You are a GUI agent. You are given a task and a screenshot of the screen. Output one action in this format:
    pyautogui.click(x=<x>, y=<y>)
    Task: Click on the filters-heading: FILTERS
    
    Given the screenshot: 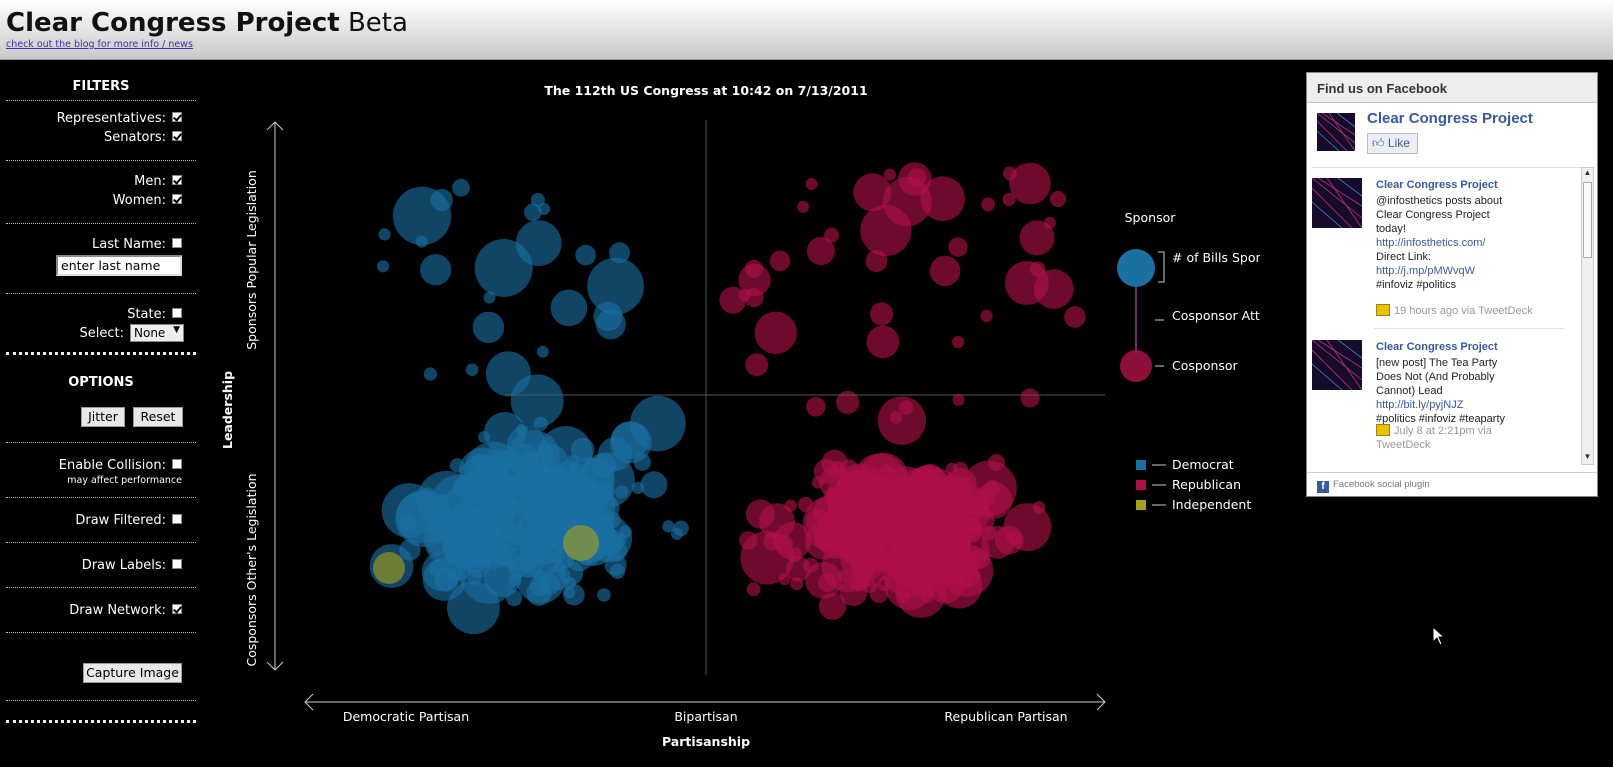 What is the action you would take?
    pyautogui.click(x=101, y=86)
    